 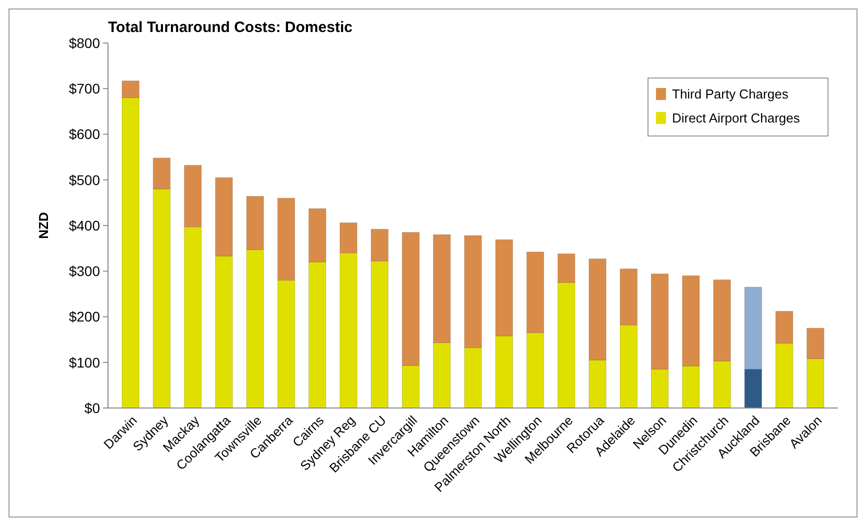 What do you see at coordinates (84, 88) in the screenshot?
I see `y-tick-label: $700` at bounding box center [84, 88].